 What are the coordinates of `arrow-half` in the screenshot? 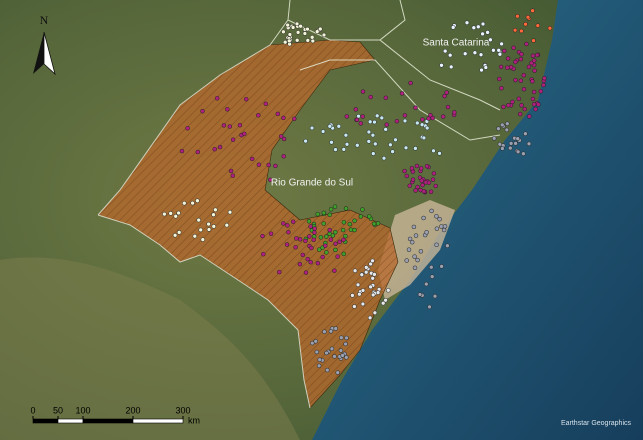 It's located at (49, 53).